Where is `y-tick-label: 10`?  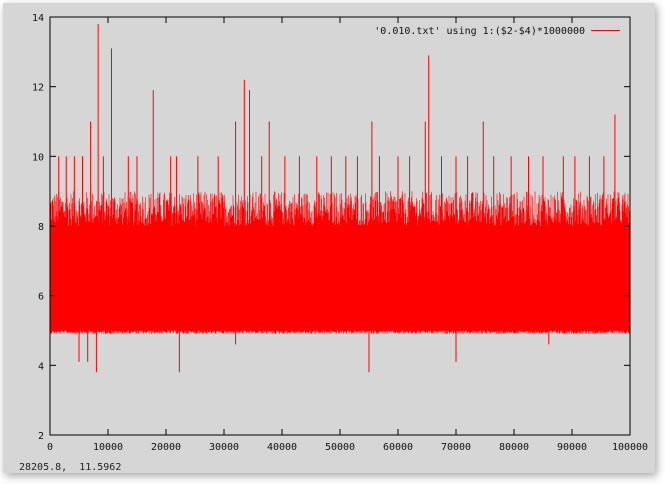 y-tick-label: 10 is located at coordinates (38, 157).